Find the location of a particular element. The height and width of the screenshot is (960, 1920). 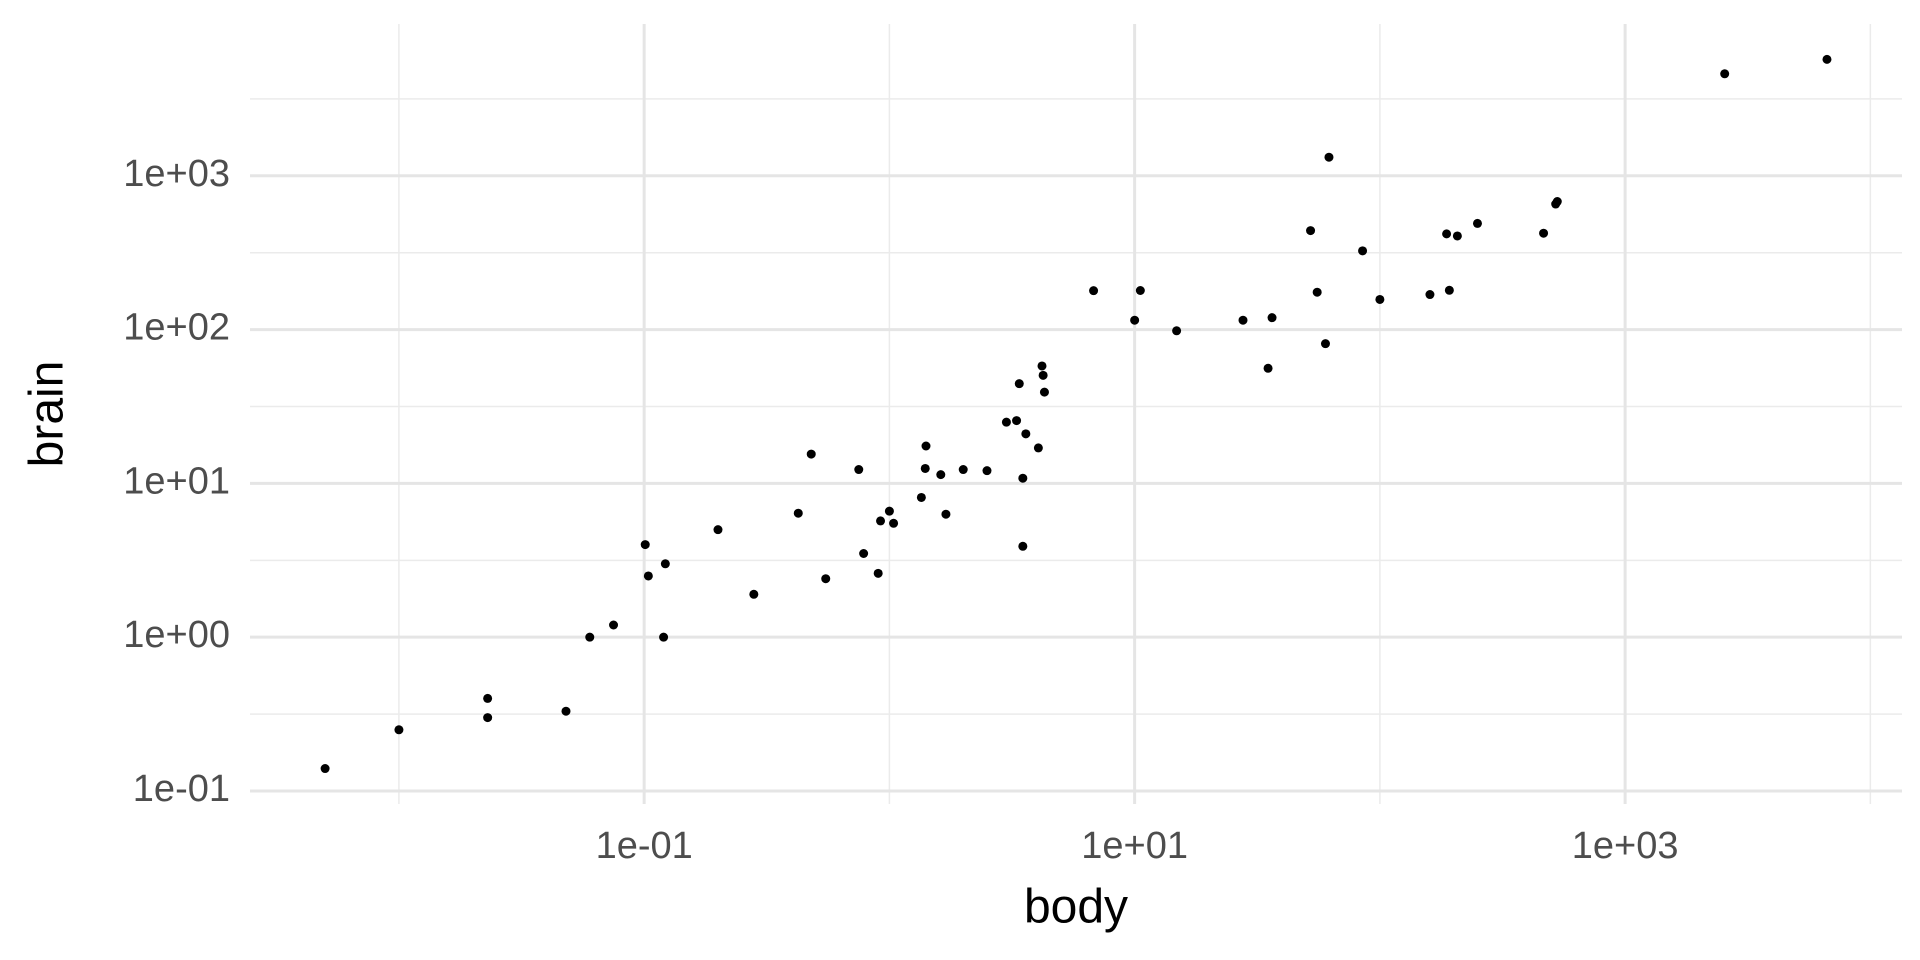

y-tick-label: 1e+00 is located at coordinates (176, 635).